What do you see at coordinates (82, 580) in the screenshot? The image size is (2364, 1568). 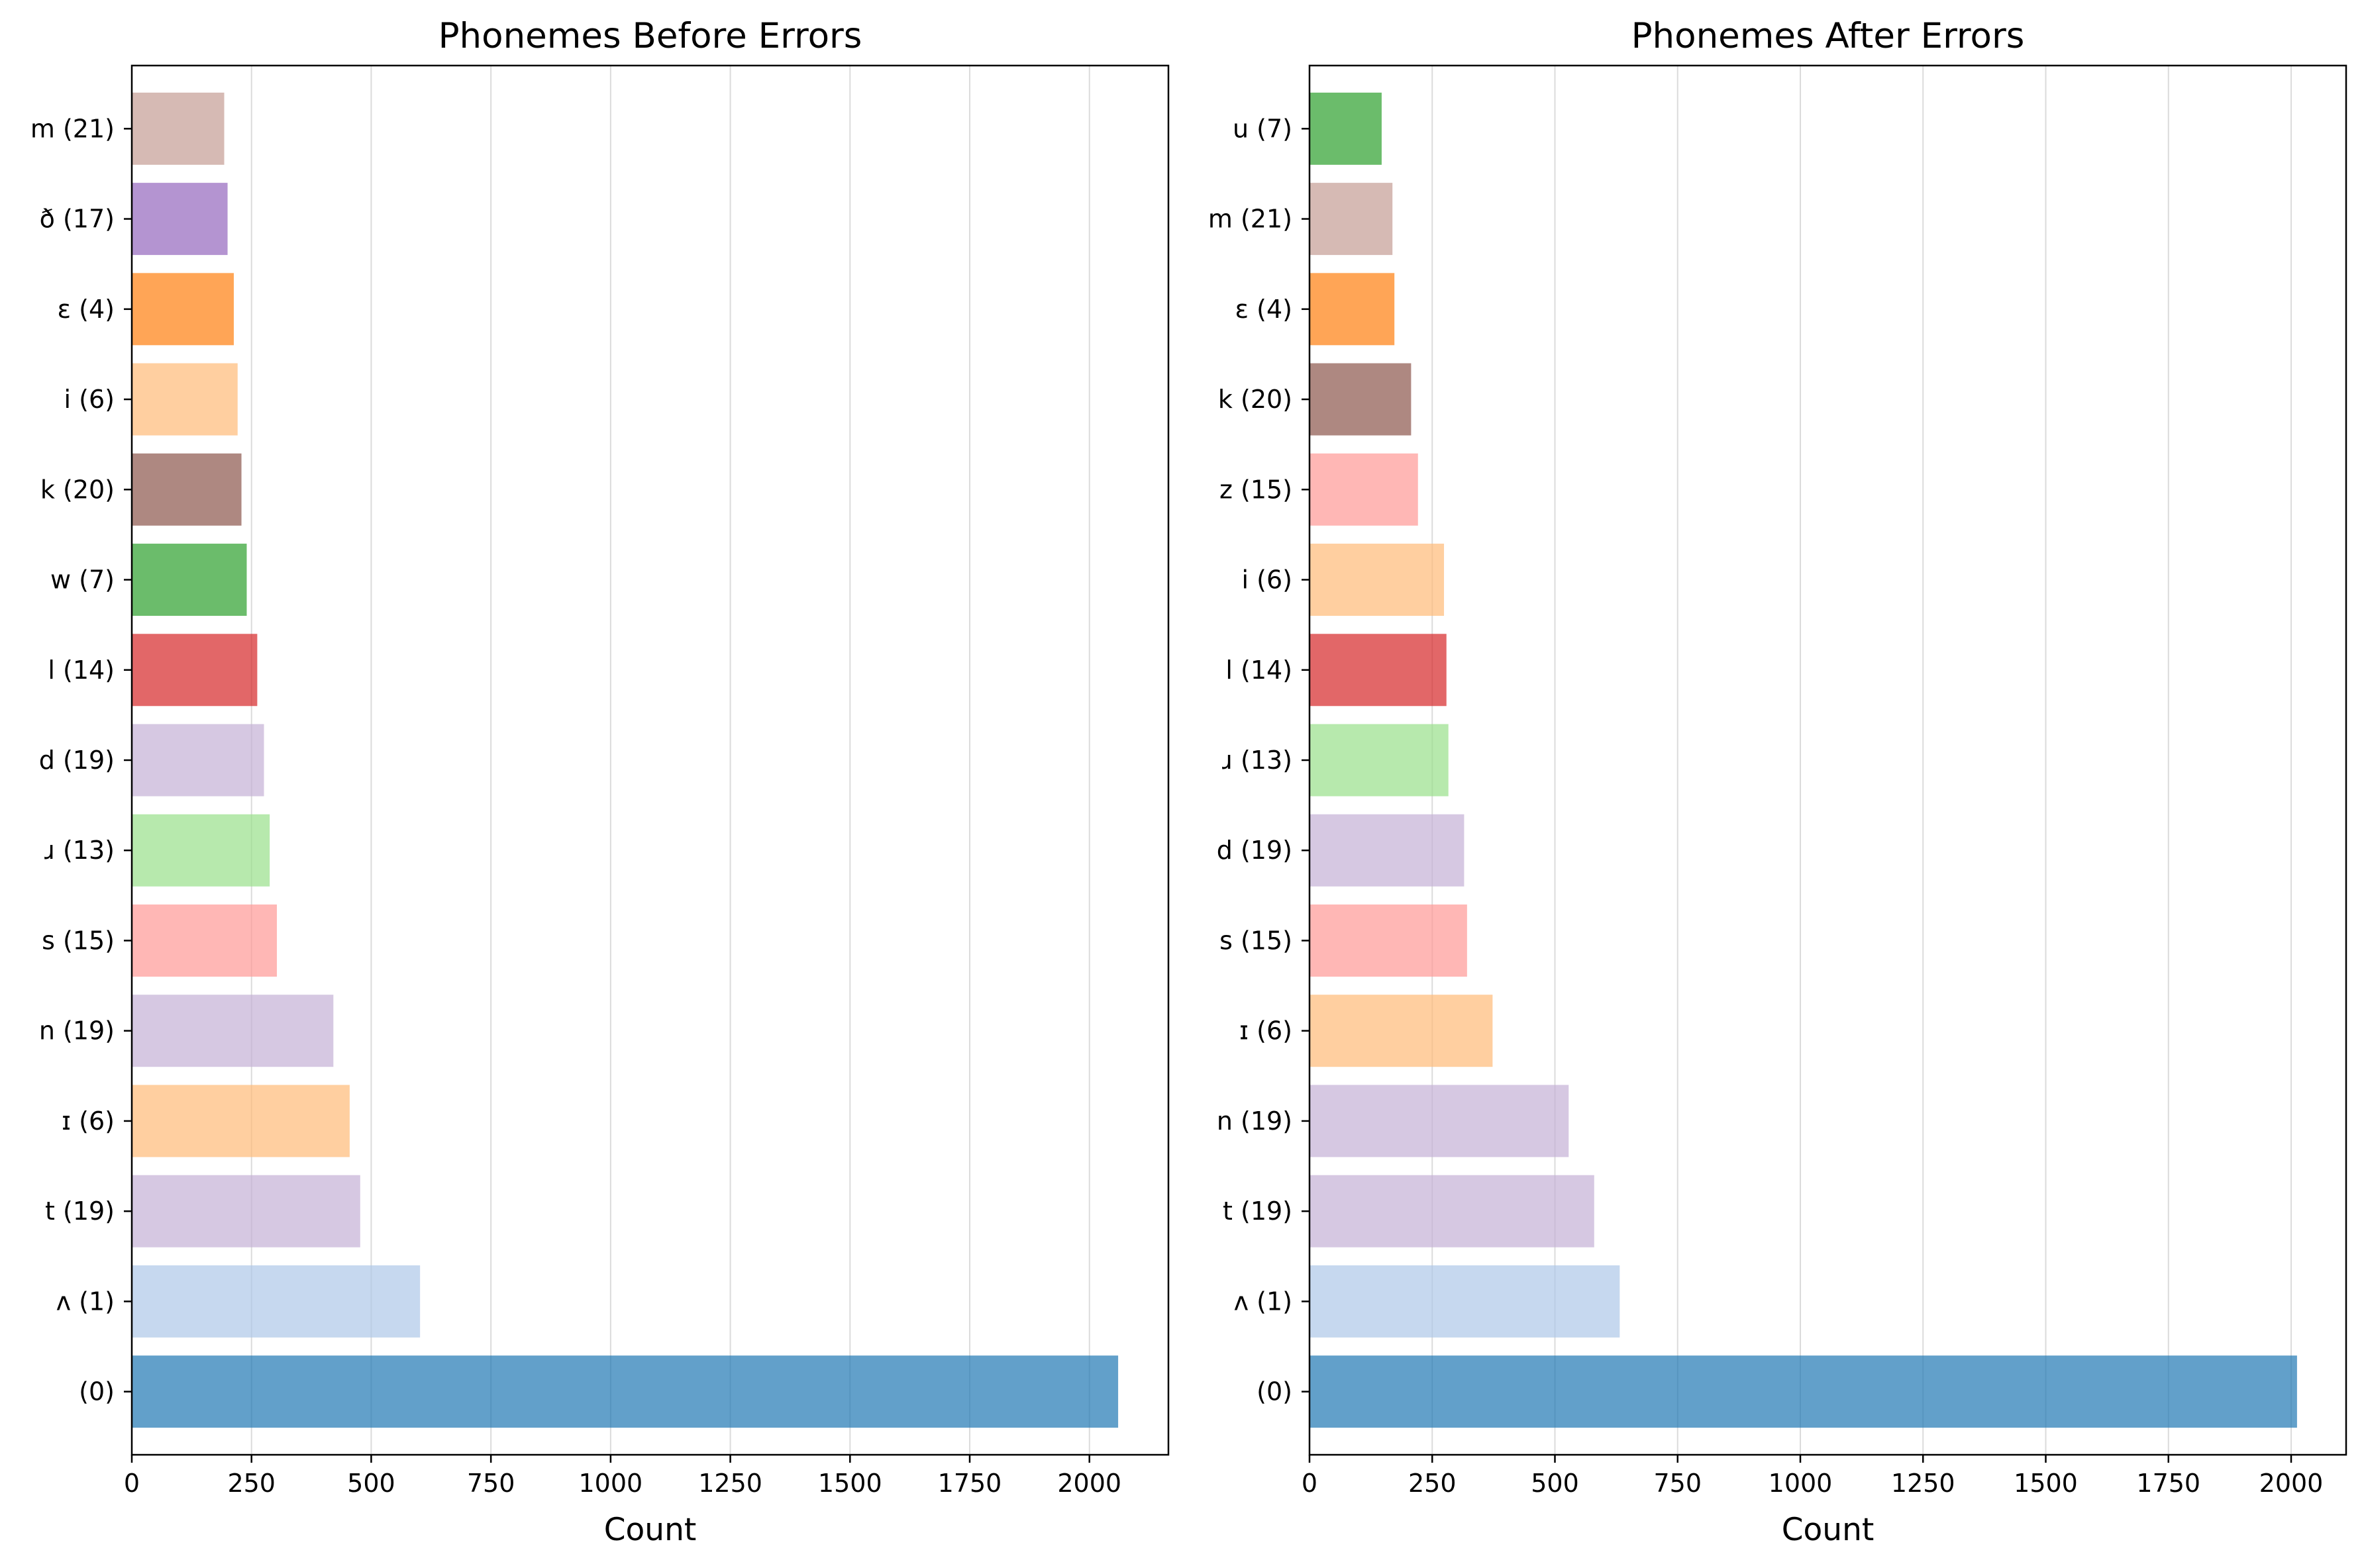 I see `y-tick-label: w (7)` at bounding box center [82, 580].